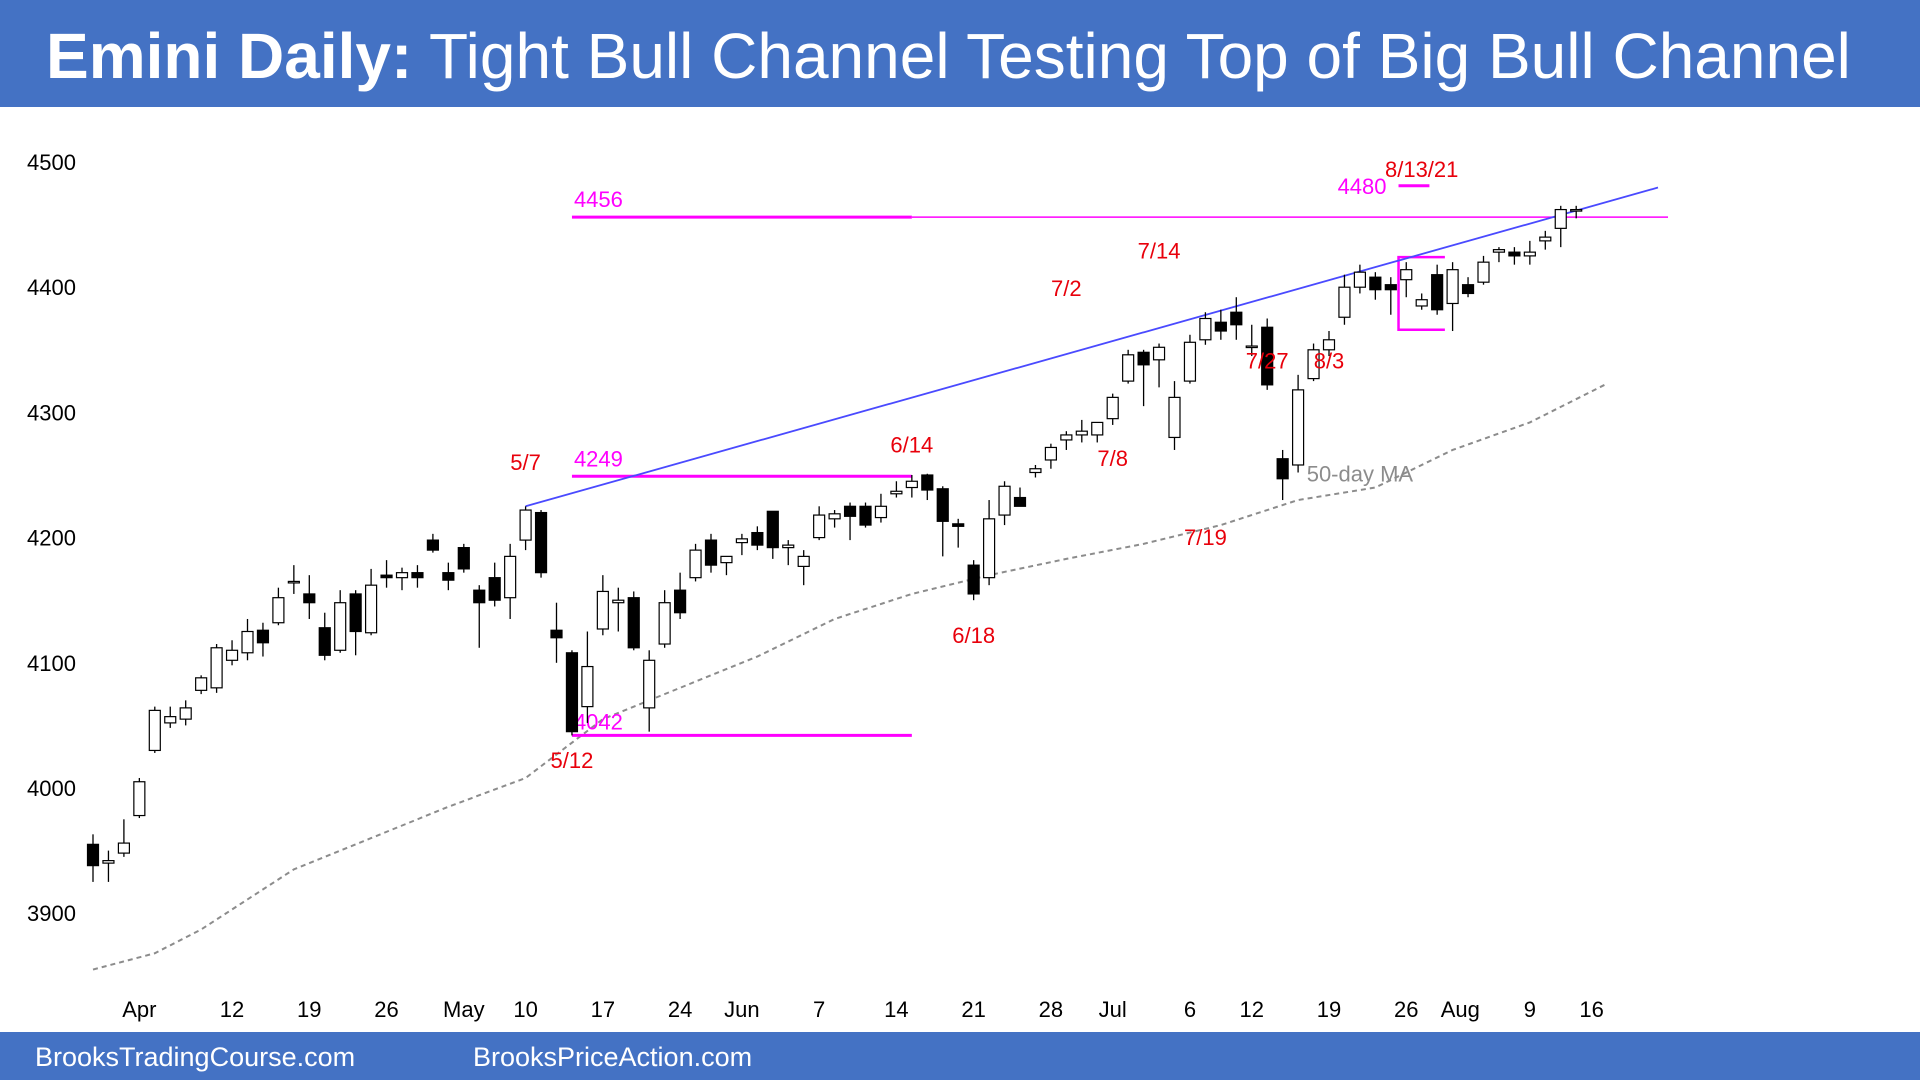 The width and height of the screenshot is (1920, 1080). Describe the element at coordinates (232, 1009) in the screenshot. I see `x-tick-label: 12` at that location.